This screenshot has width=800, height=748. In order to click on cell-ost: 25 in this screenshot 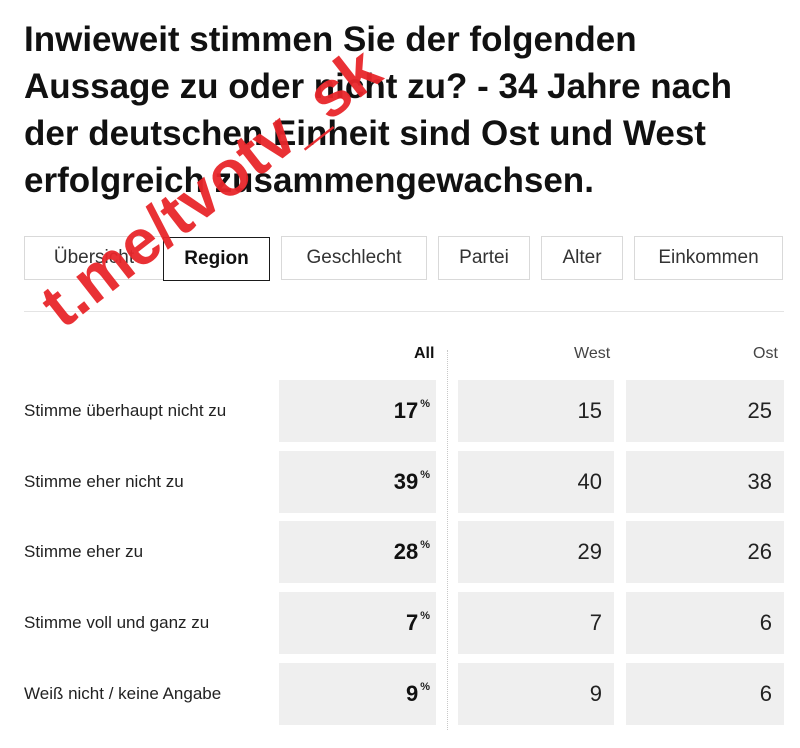, I will do `click(705, 411)`.